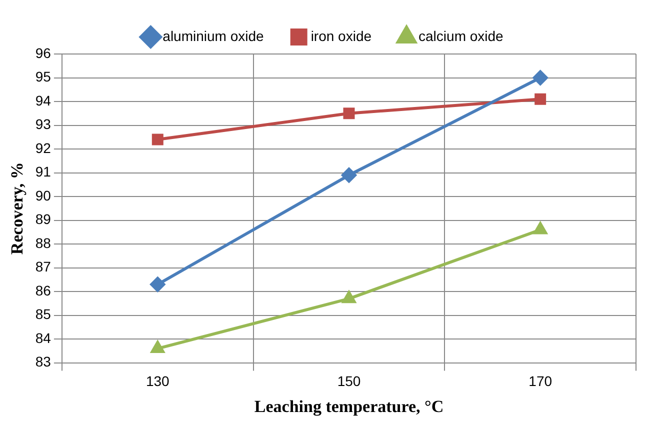  I want to click on y-tick-label: 89, so click(43, 219).